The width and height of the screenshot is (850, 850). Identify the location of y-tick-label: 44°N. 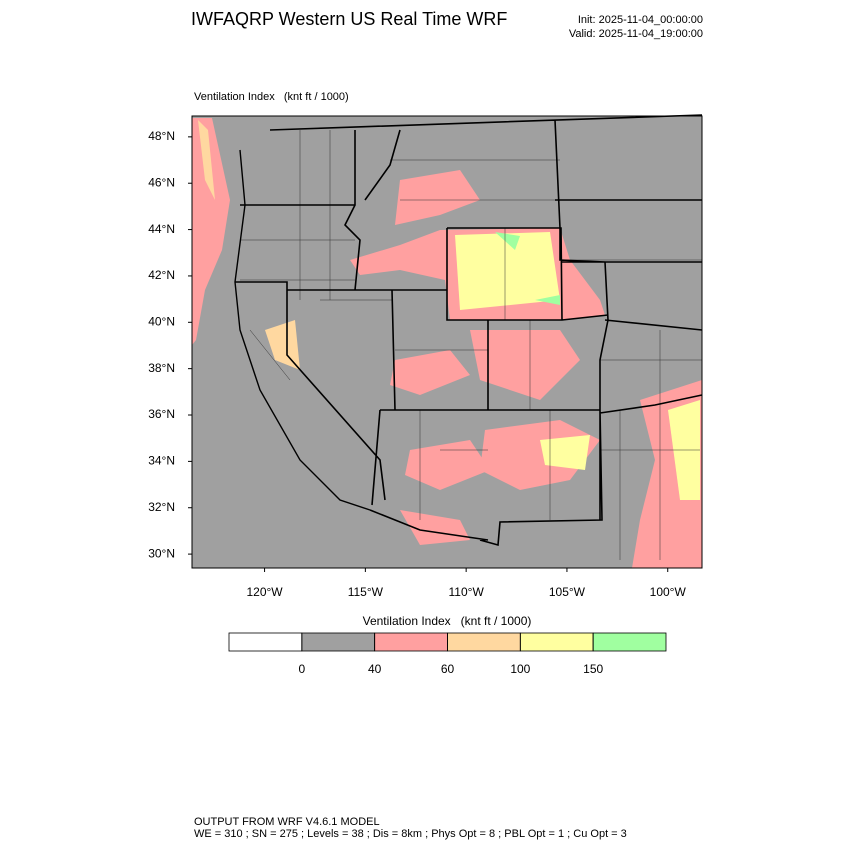
(161, 229).